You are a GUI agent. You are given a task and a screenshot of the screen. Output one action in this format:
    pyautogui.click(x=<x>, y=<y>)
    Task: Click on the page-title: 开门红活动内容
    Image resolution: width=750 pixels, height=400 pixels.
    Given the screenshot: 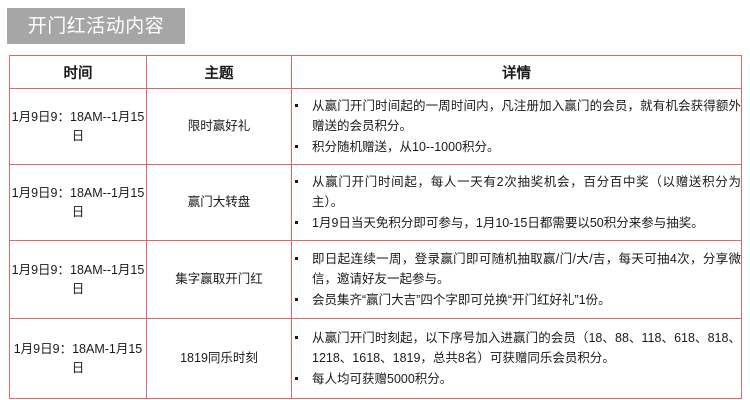 What is the action you would take?
    pyautogui.click(x=96, y=26)
    